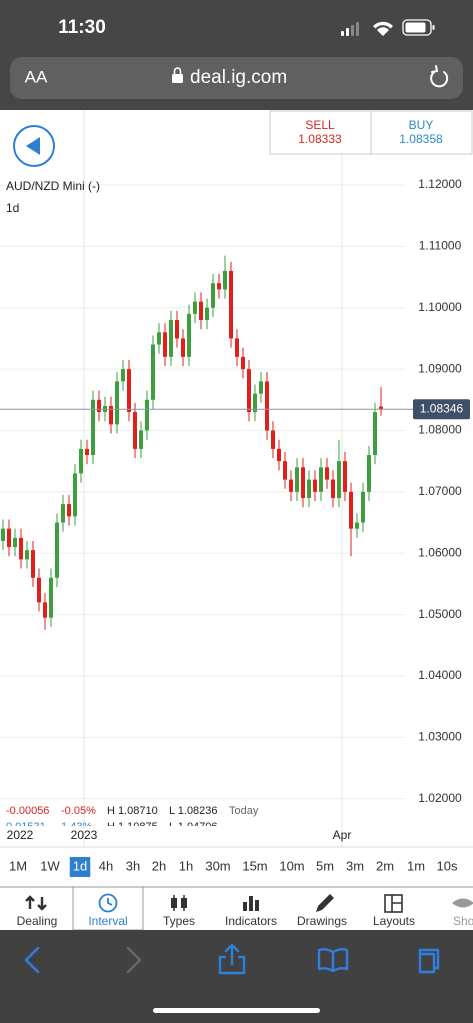  I want to click on interval: 15m, so click(254, 865).